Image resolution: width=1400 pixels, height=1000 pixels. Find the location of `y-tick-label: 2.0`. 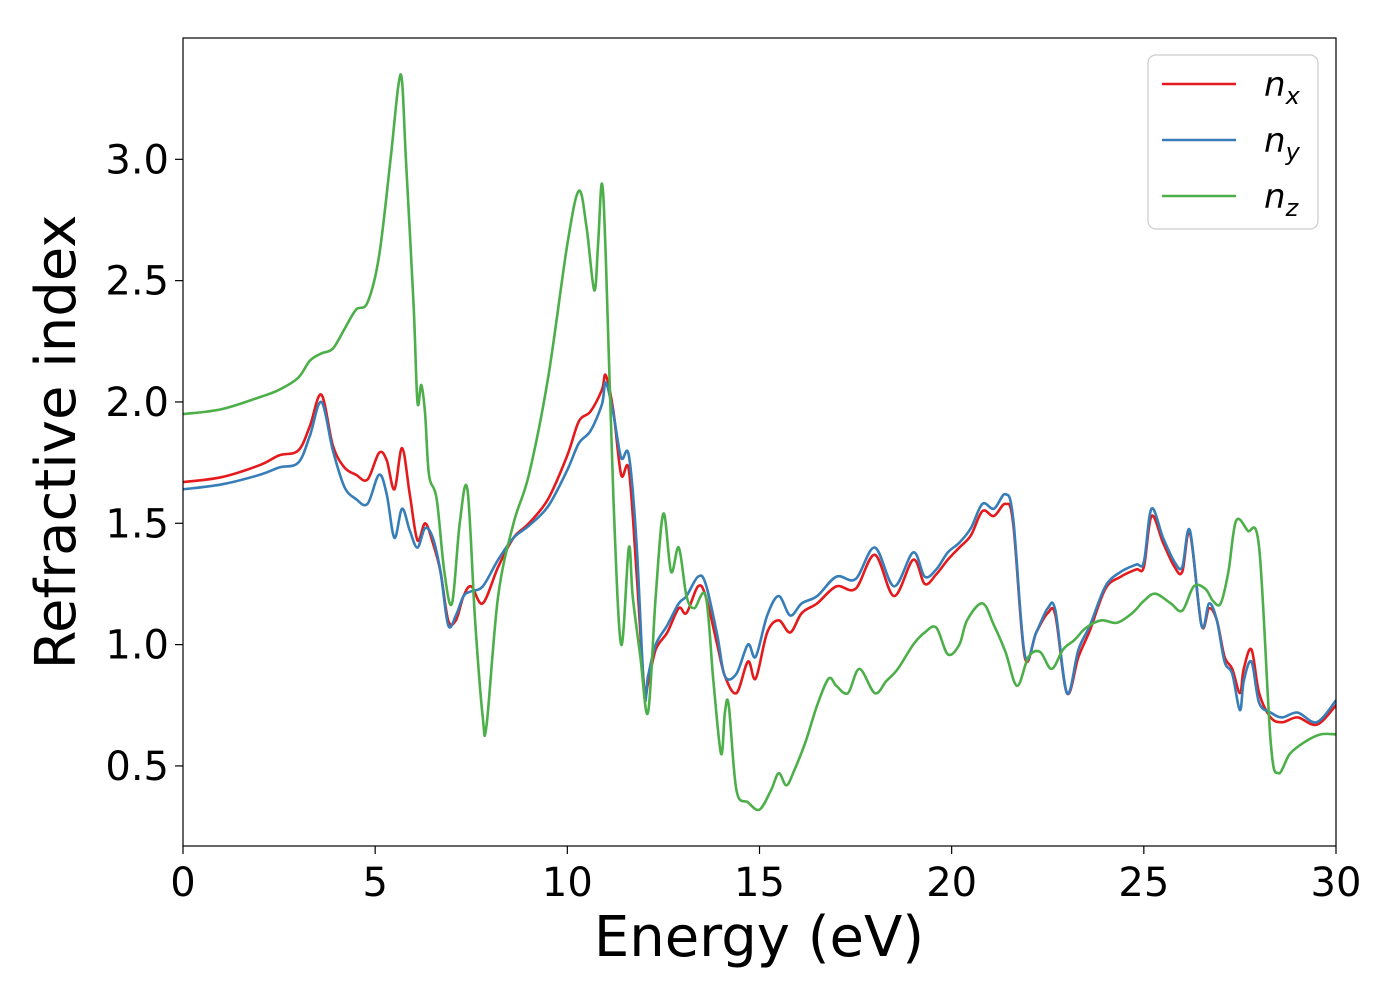

y-tick-label: 2.0 is located at coordinates (137, 403).